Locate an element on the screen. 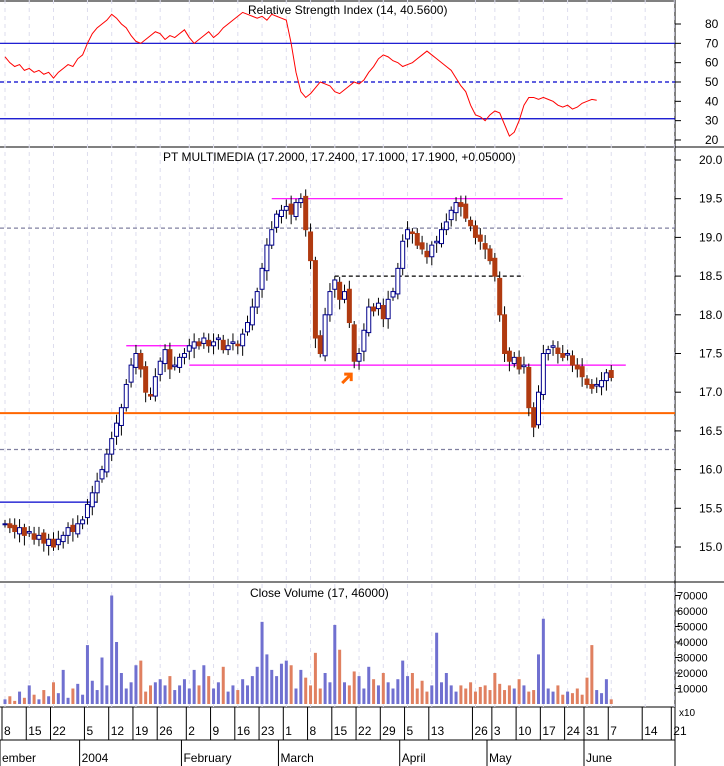  rsi-tick-label: 20 is located at coordinates (712, 140).